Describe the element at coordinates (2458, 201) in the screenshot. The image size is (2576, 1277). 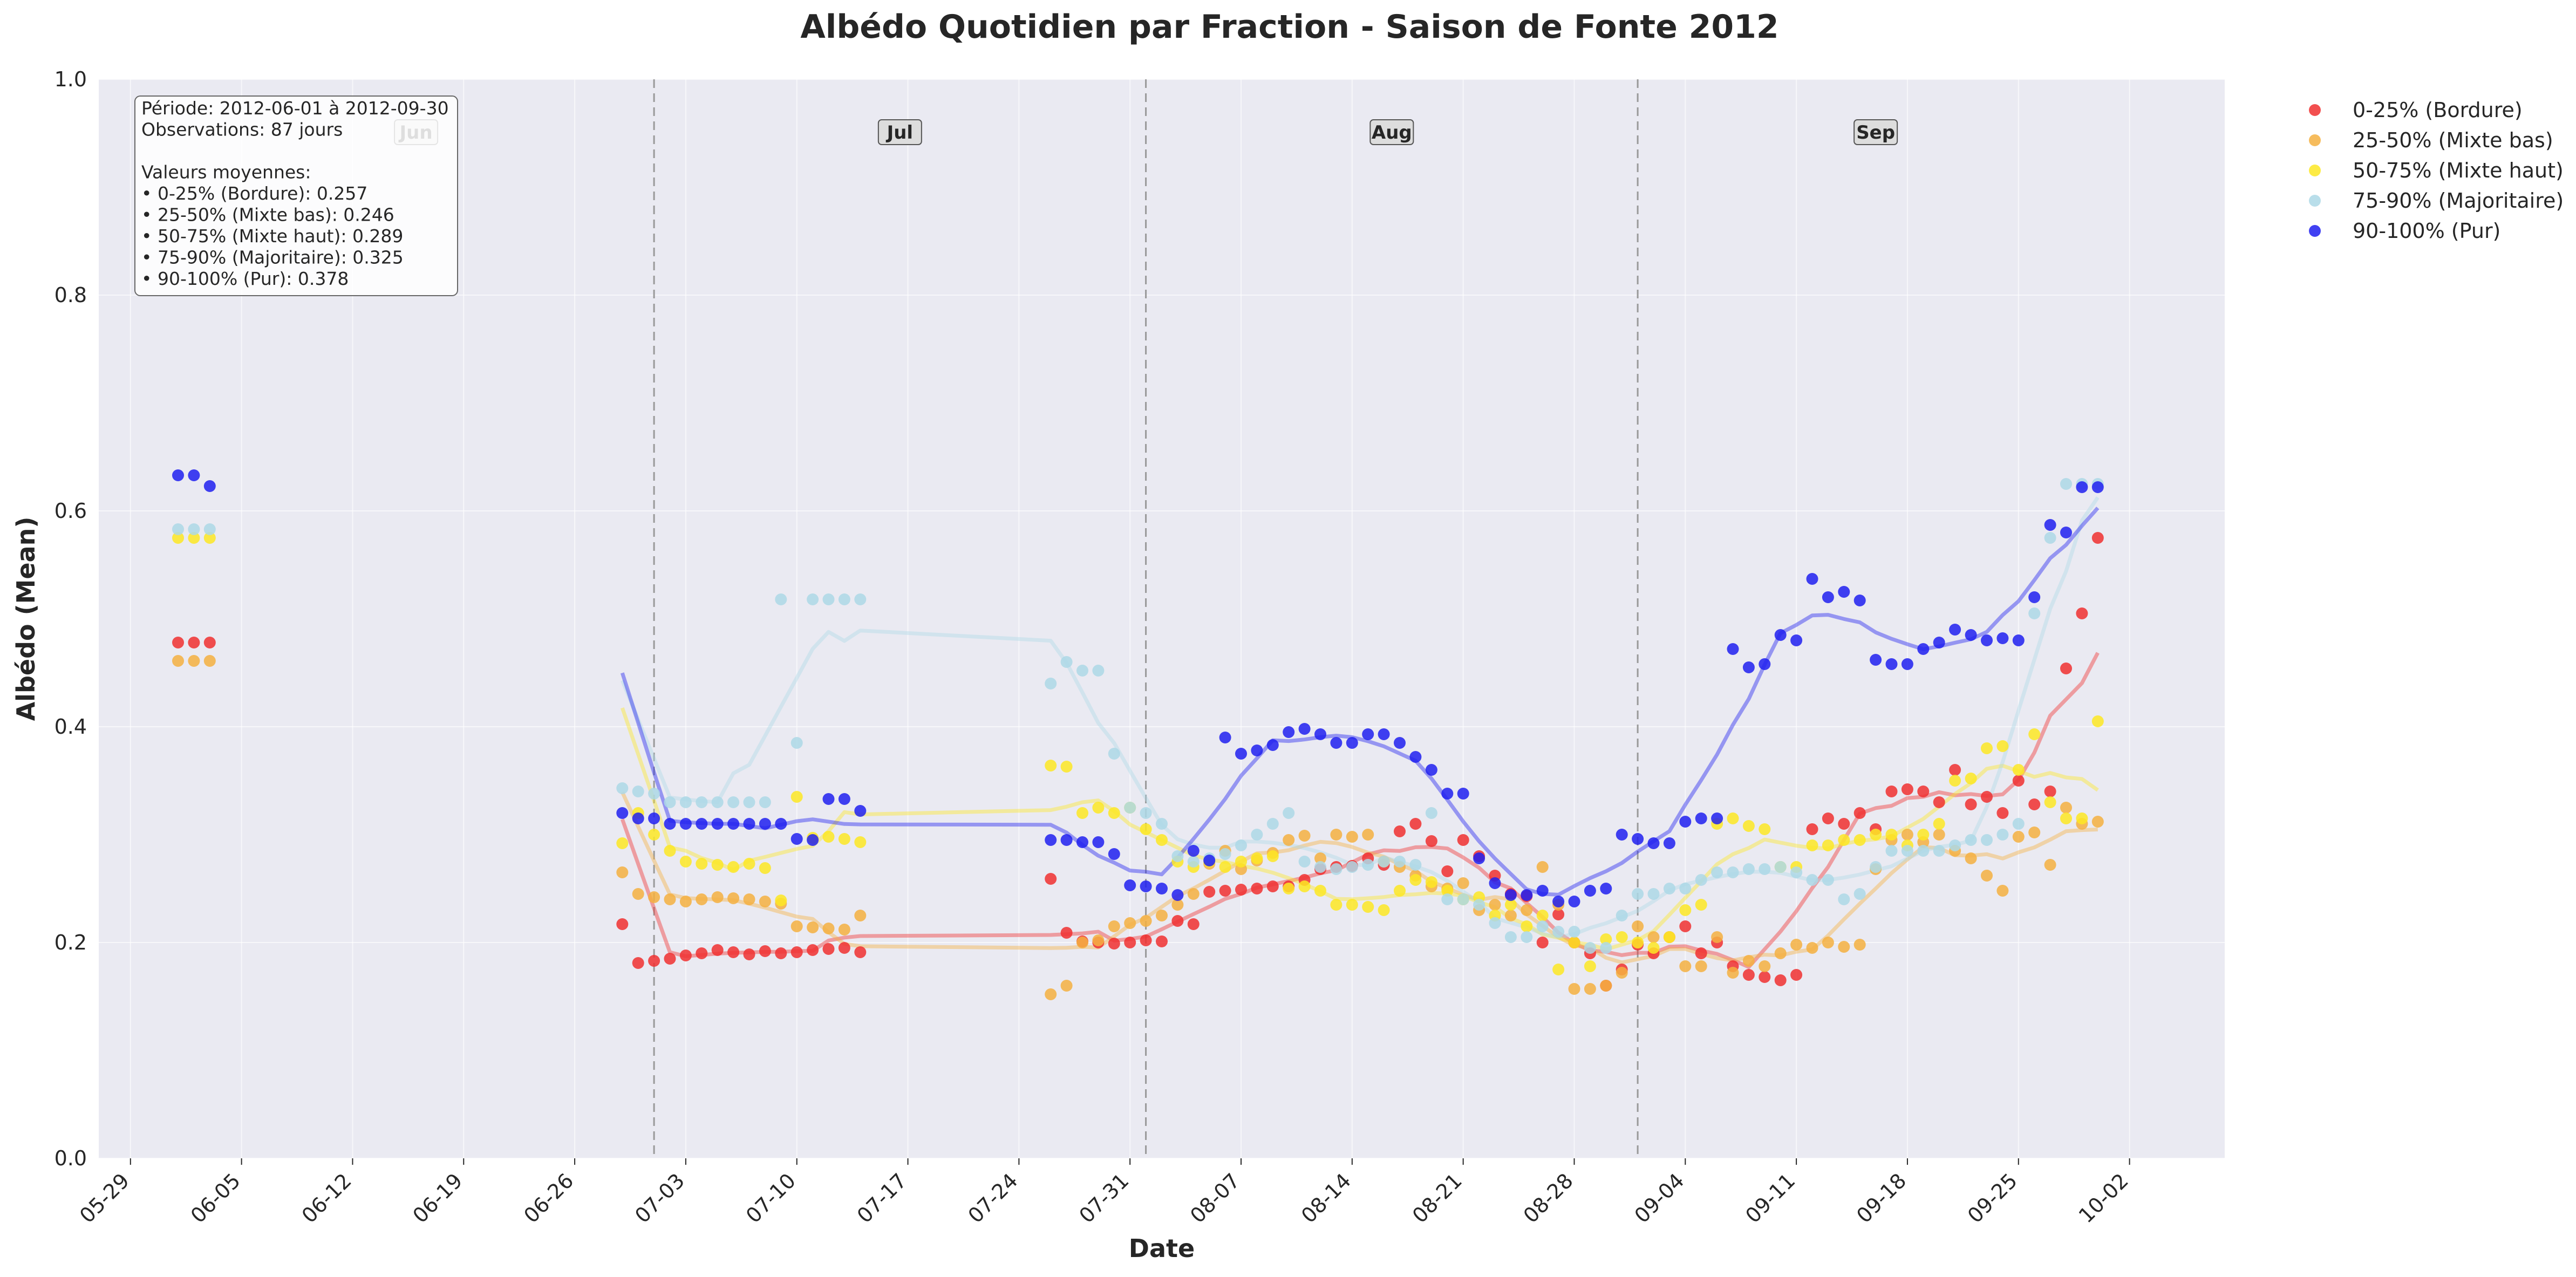
I see `legend-label: 75-90% (Majoritaire)` at that location.